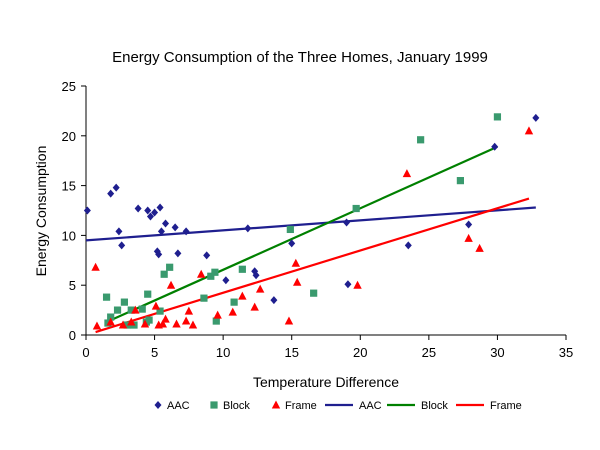  What do you see at coordinates (429, 352) in the screenshot?
I see `x-tick-label: 25` at bounding box center [429, 352].